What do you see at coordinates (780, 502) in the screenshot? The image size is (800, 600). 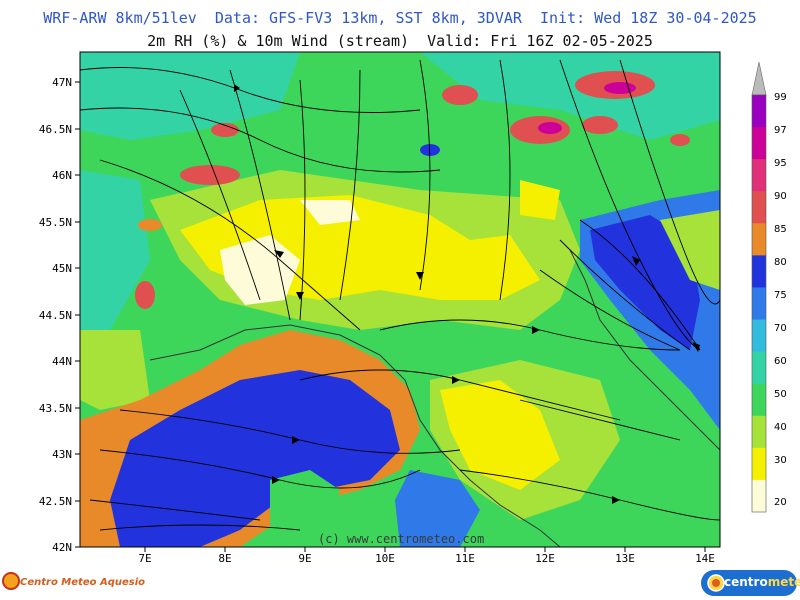 I see `colorbar-label: 20` at bounding box center [780, 502].